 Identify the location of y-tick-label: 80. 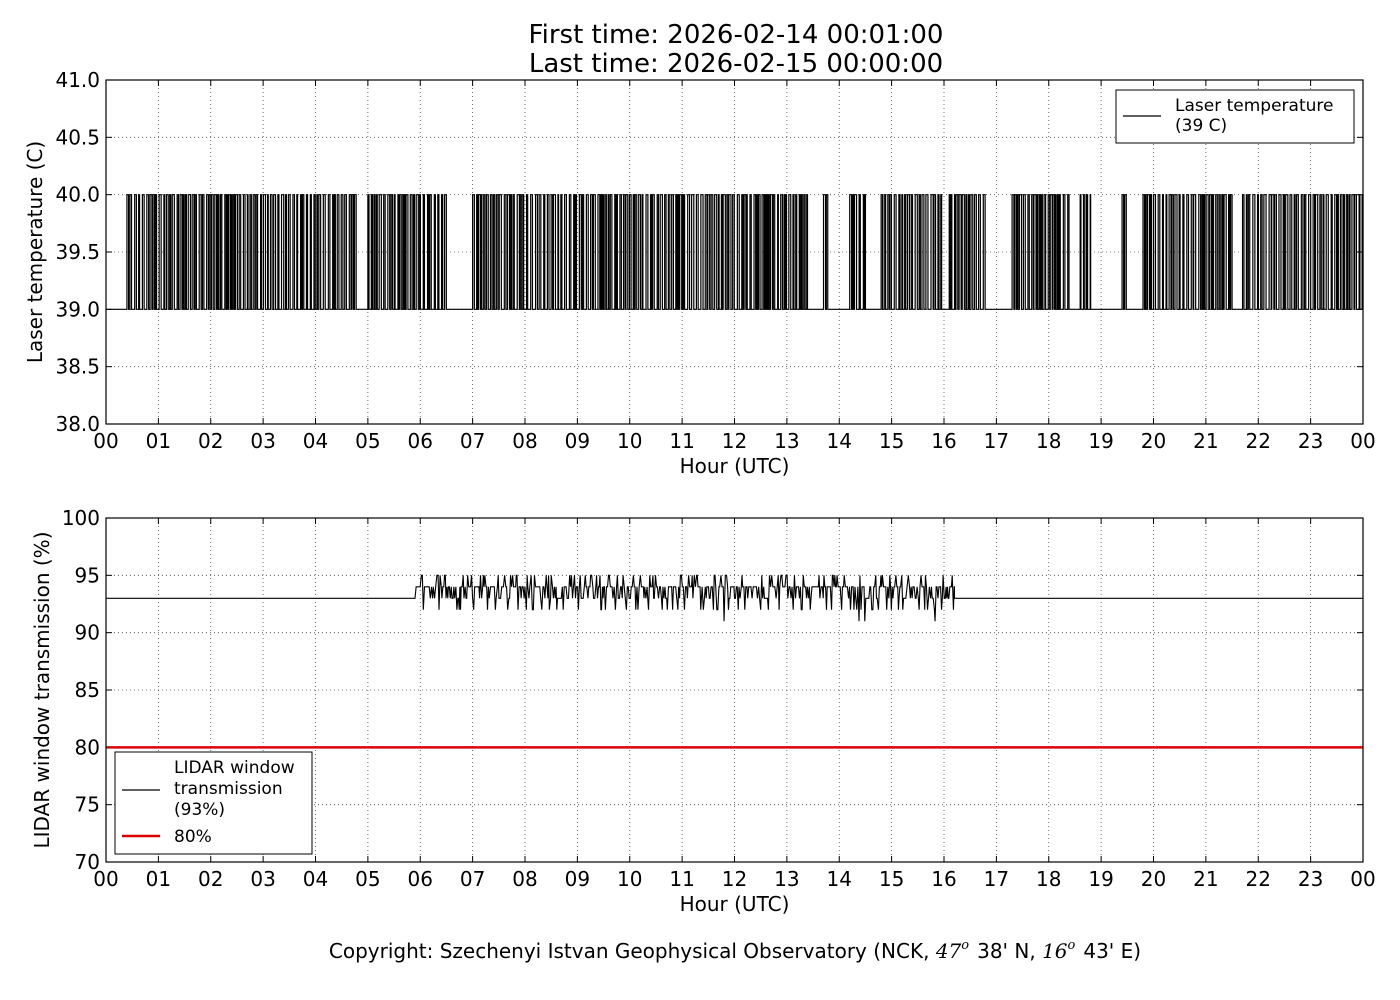
(87, 747).